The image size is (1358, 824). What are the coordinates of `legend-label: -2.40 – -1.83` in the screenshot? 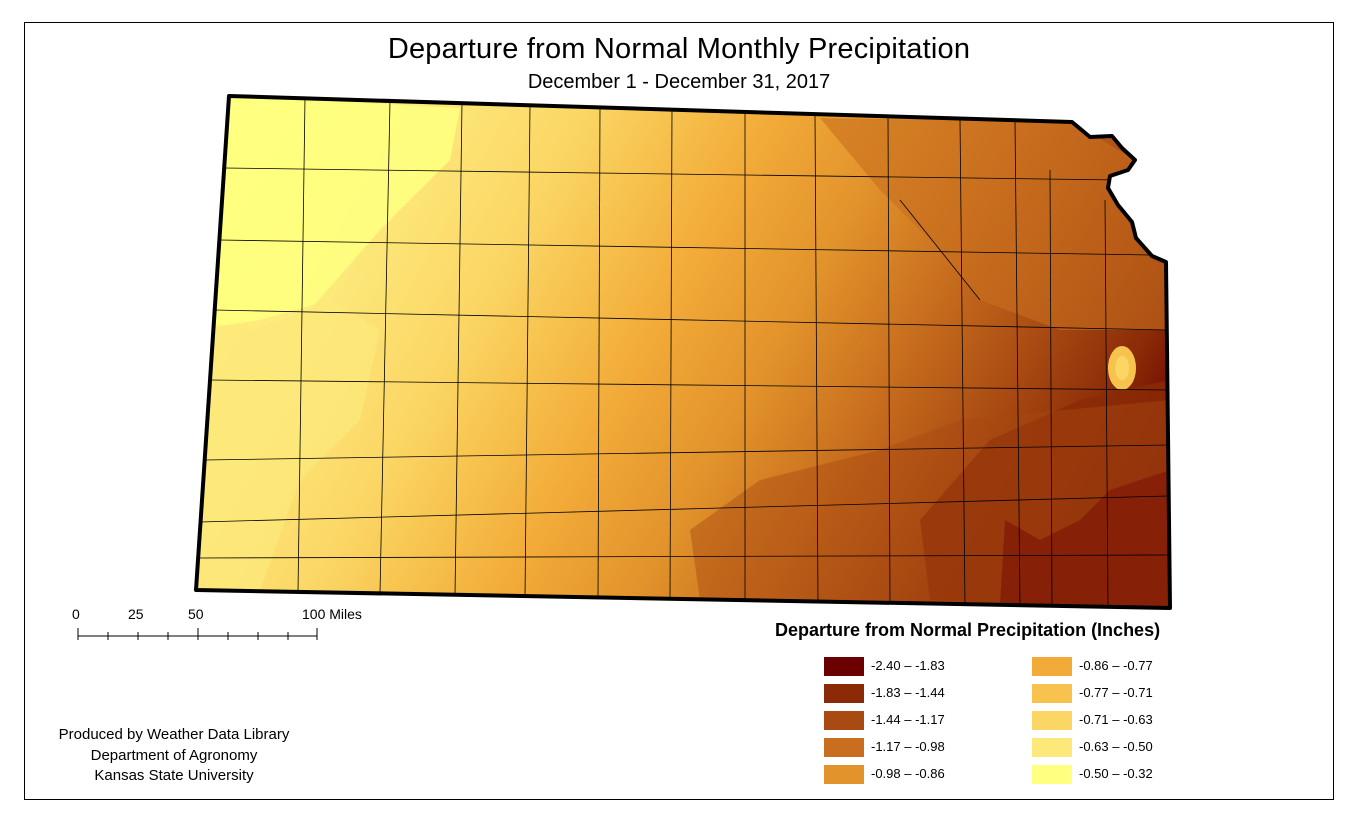 It's located at (908, 665).